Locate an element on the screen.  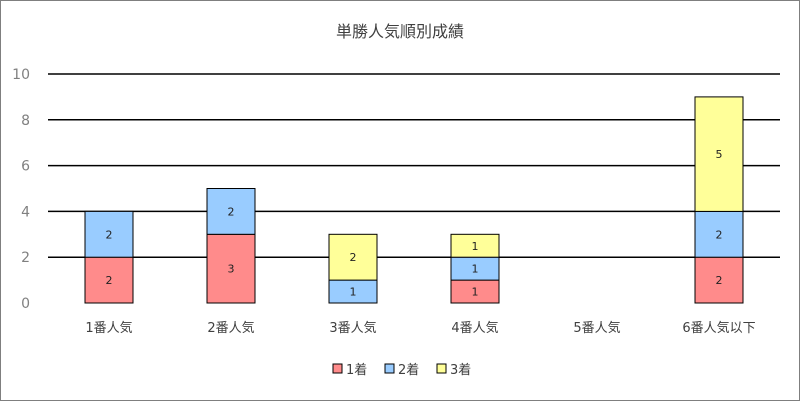
legend-label: 1着 is located at coordinates (356, 370).